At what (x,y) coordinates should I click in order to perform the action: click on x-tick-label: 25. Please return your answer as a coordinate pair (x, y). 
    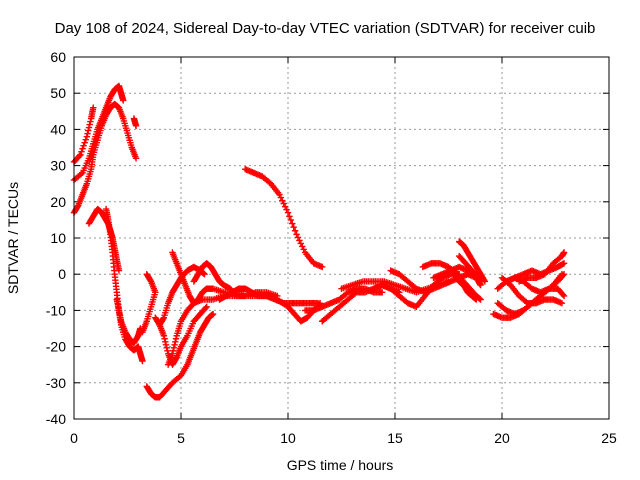
    Looking at the image, I should click on (609, 438).